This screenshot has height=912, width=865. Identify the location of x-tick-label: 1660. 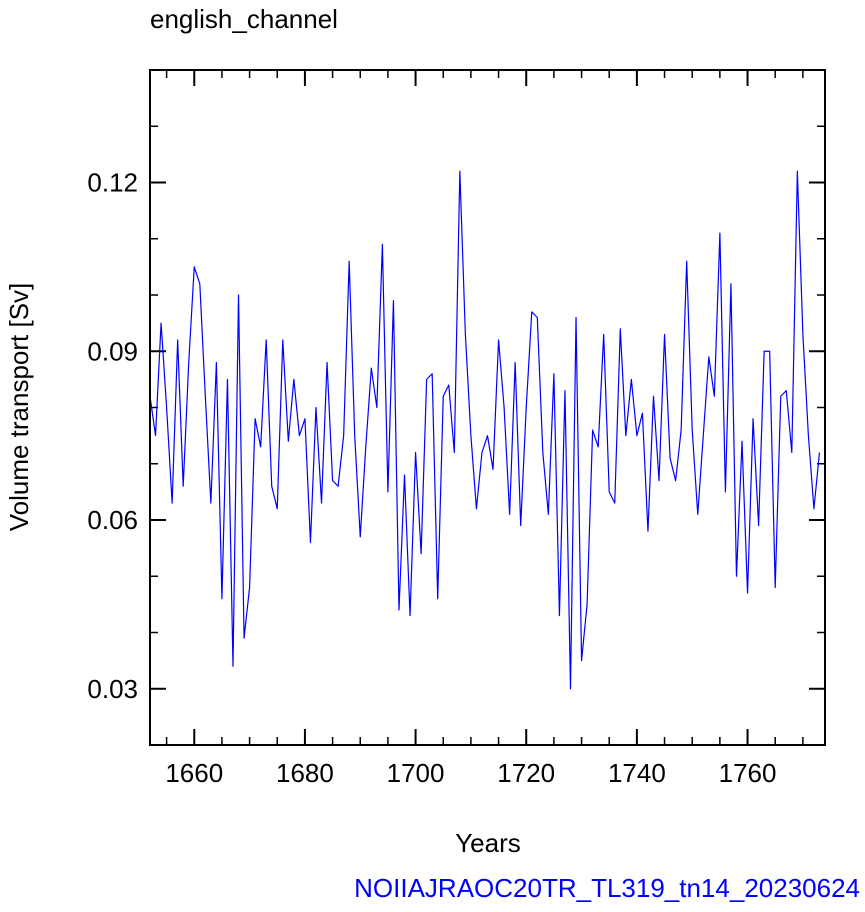
(194, 773).